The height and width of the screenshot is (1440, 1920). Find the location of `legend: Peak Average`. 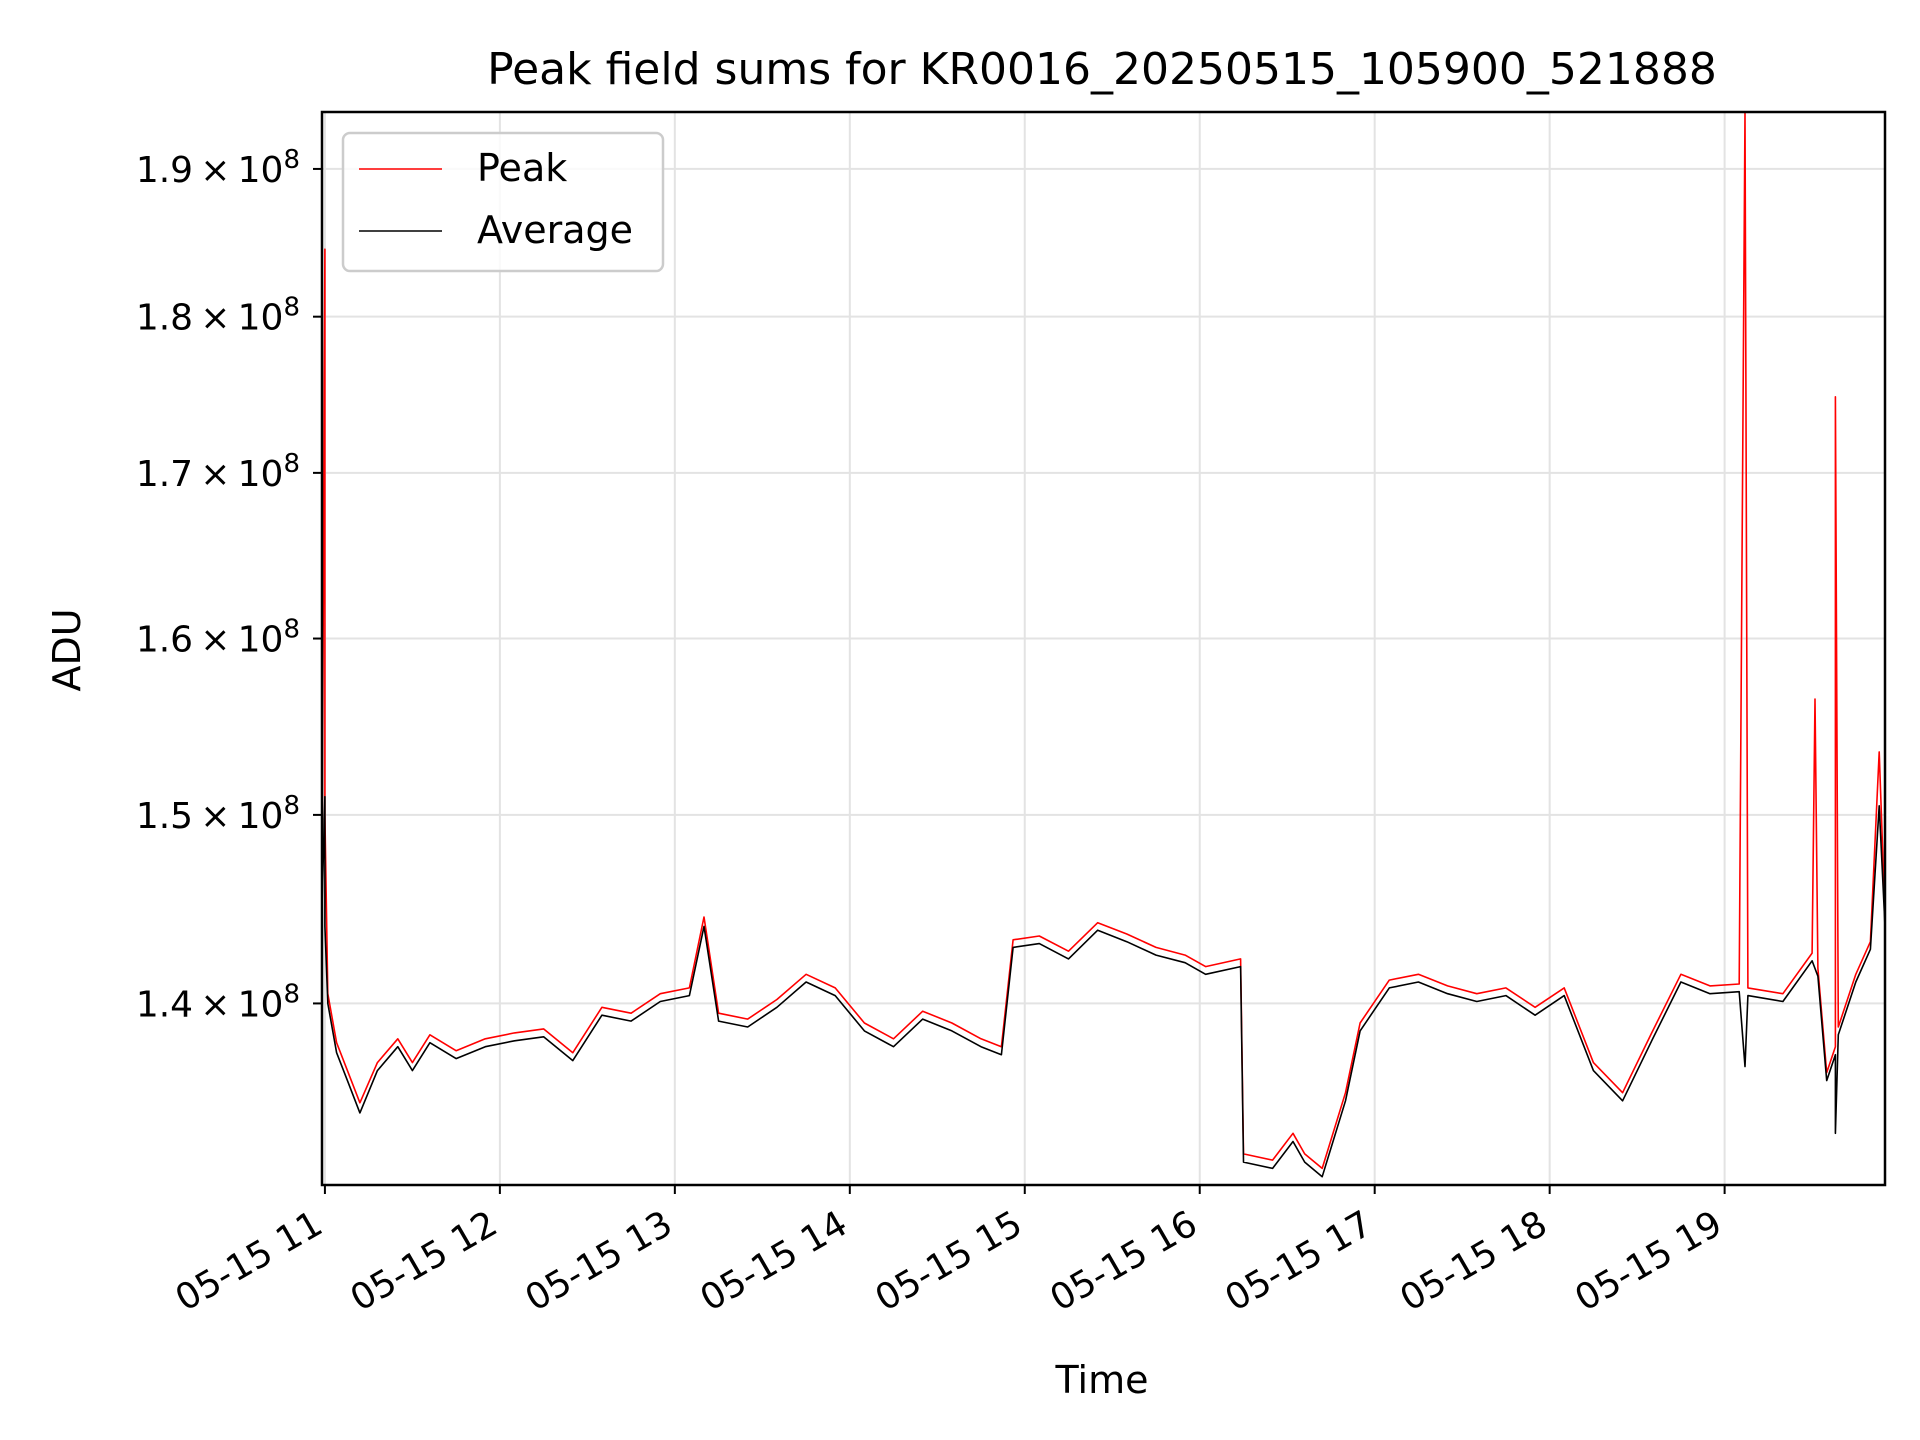

legend: Peak Average is located at coordinates (503, 202).